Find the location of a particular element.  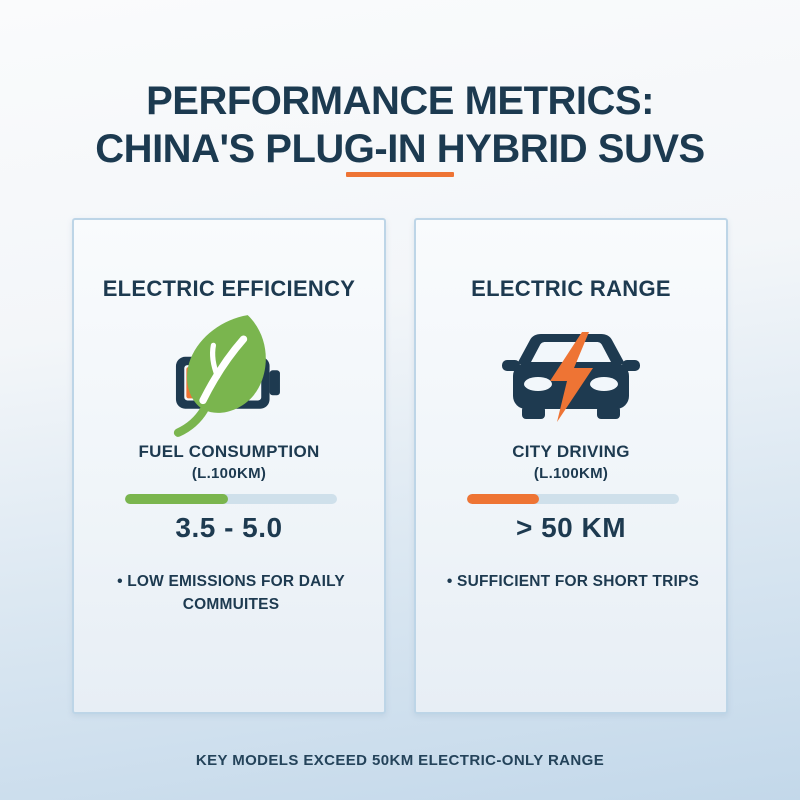

battery-leaf-icon is located at coordinates (229, 378).